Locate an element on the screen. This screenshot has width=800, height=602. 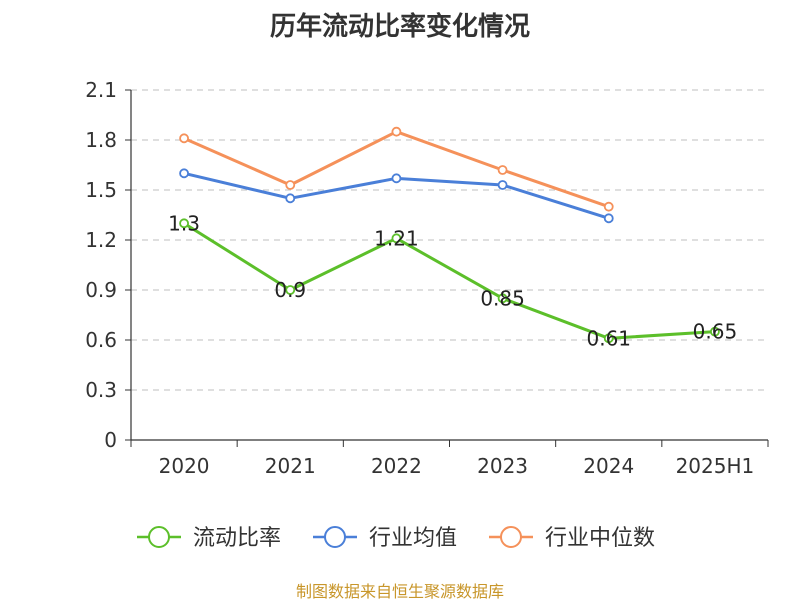
legend-item-0: 流动比率 is located at coordinates (209, 538).